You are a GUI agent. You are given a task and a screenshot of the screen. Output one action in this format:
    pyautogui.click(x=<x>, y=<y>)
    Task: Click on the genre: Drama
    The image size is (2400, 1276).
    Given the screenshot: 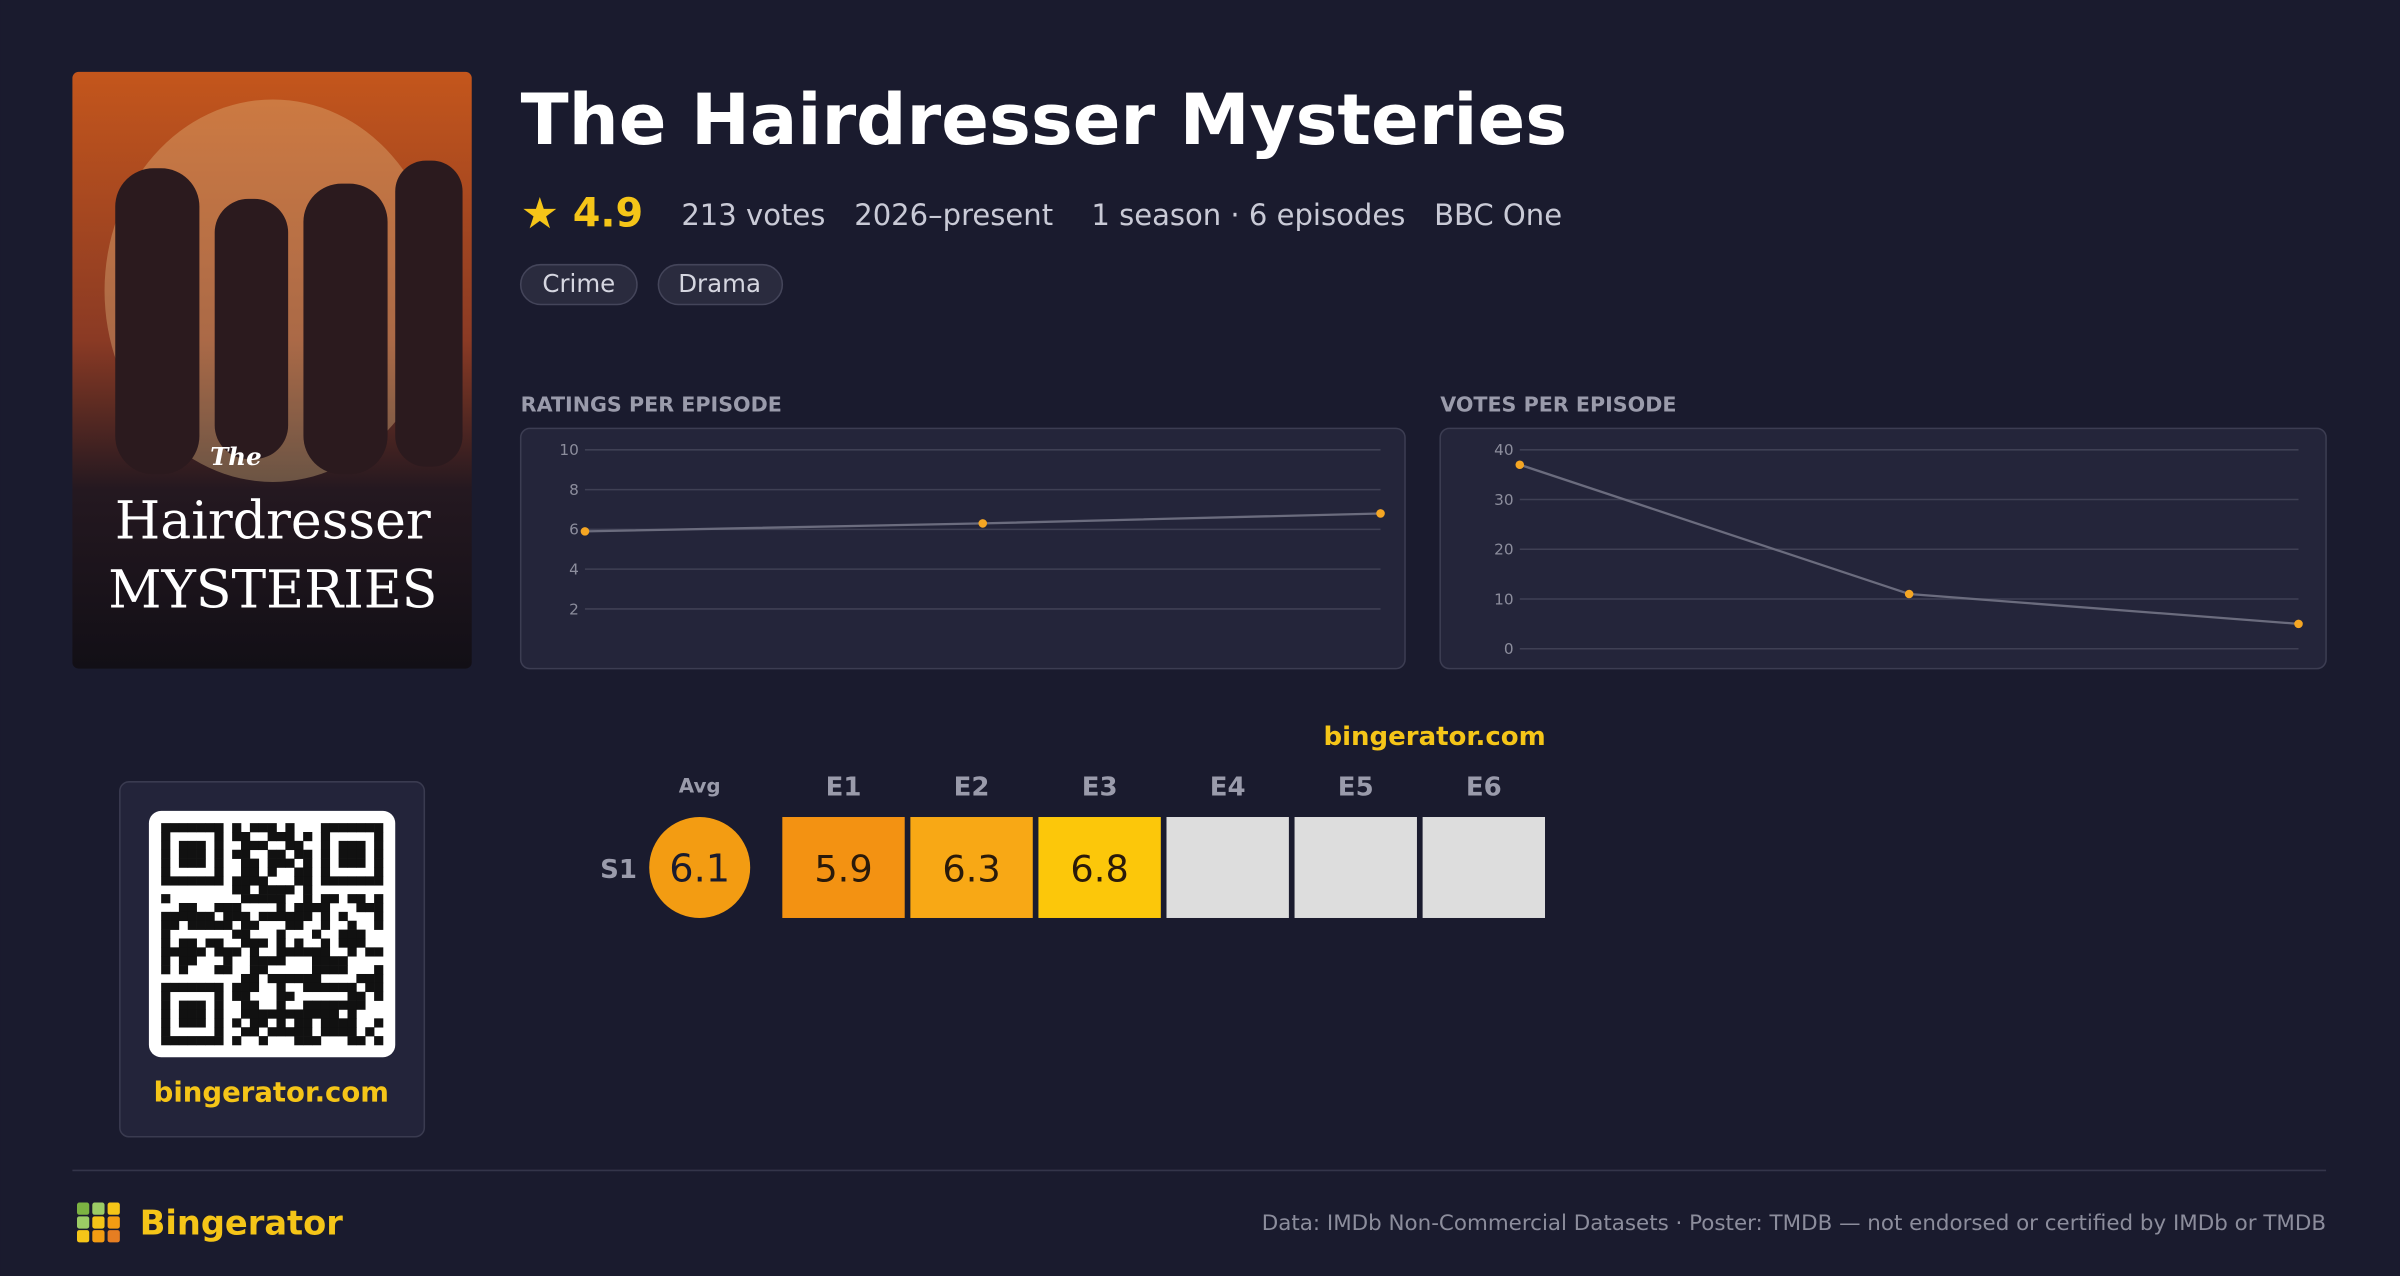 What is the action you would take?
    pyautogui.click(x=719, y=283)
    